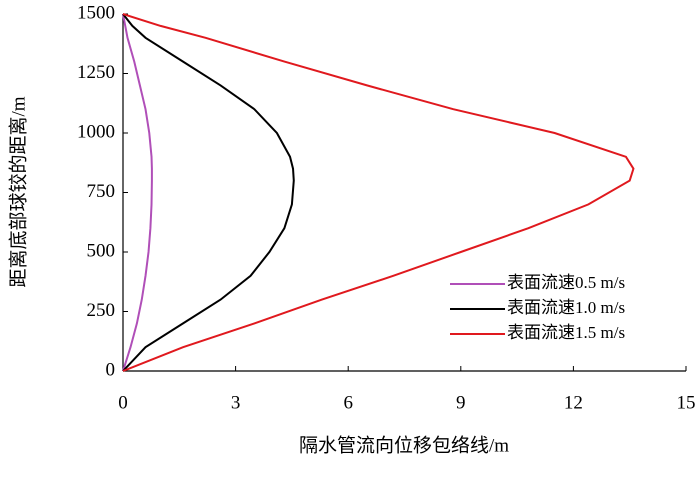 Image resolution: width=700 pixels, height=477 pixels. Describe the element at coordinates (566, 332) in the screenshot. I see `legend-label: 表面流速1.5 m/s` at that location.